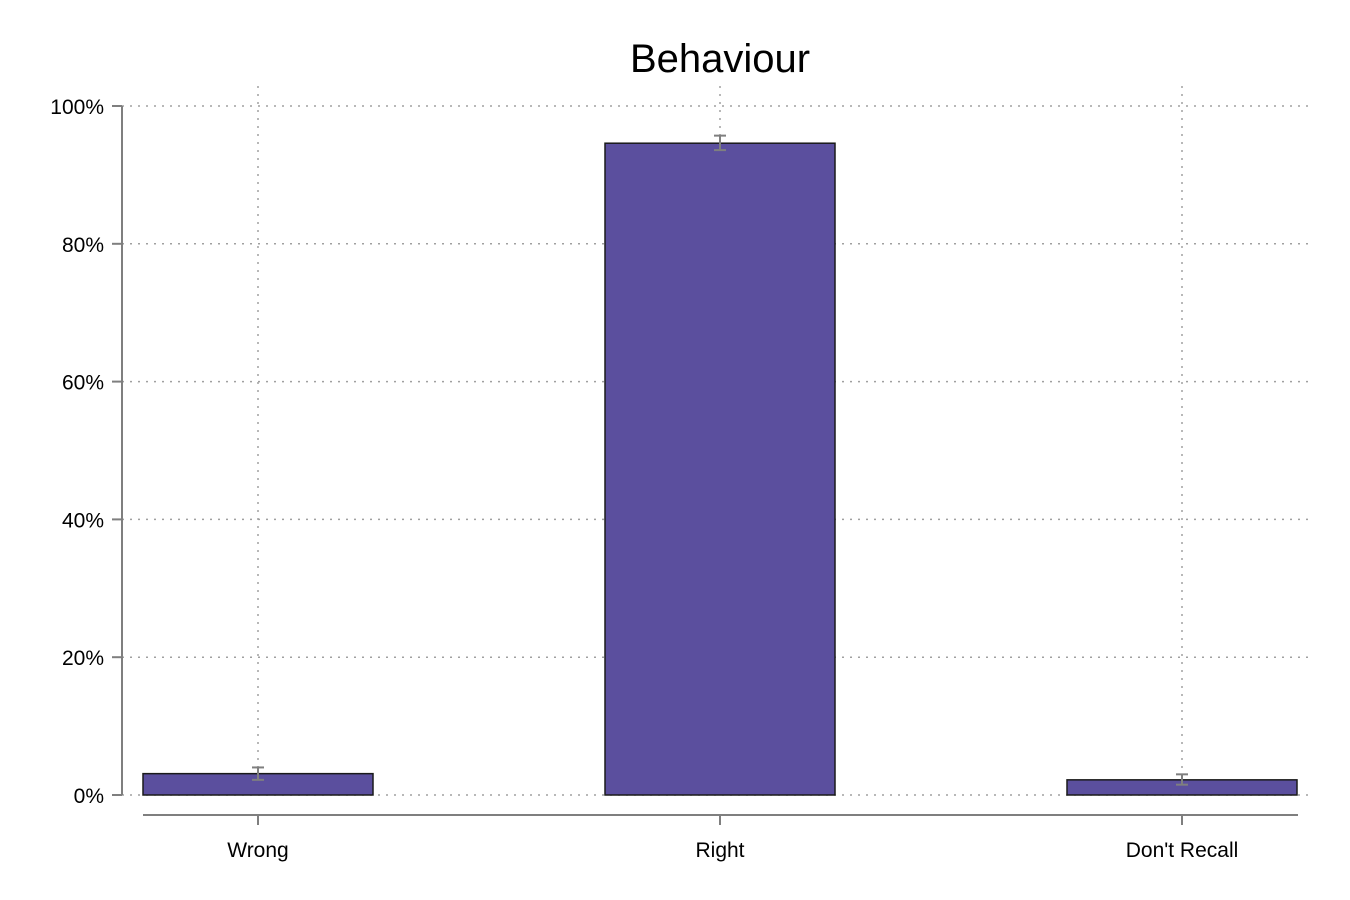  I want to click on chart-title: Behaviour, so click(720, 59).